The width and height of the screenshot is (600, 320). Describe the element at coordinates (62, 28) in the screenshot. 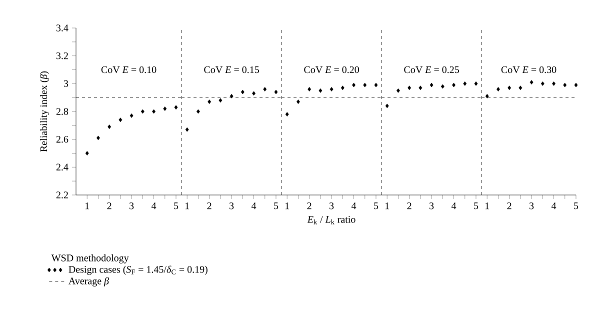

I see `y-tick-label: 3.4` at that location.